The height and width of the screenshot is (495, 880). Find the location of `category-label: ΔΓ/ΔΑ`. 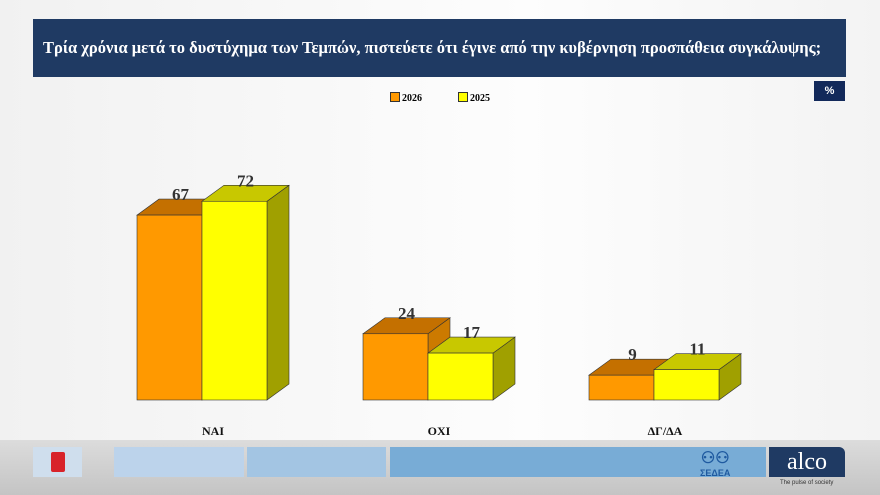

category-label: ΔΓ/ΔΑ is located at coordinates (665, 431).